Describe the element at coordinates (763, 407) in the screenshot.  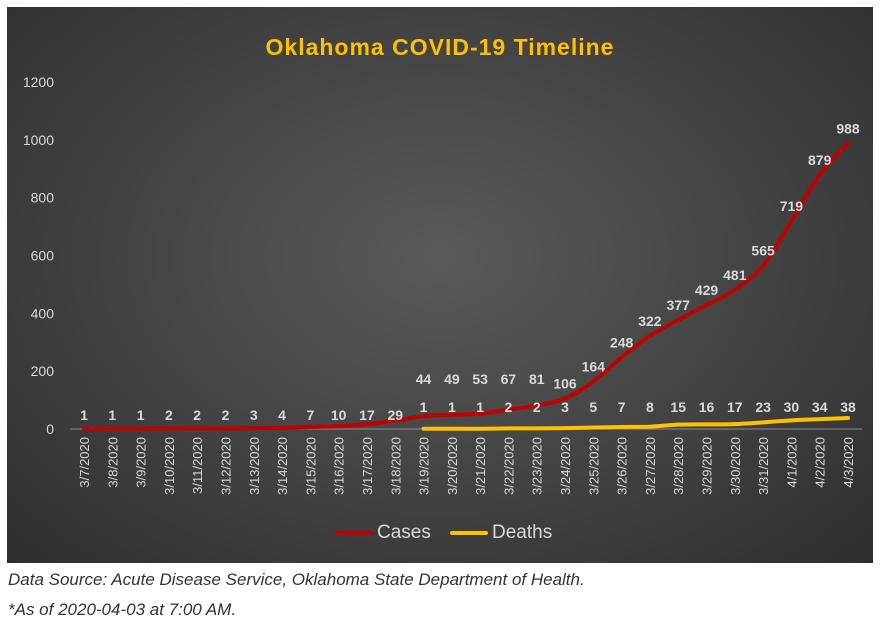
I see `deaths-data-label: 23` at that location.